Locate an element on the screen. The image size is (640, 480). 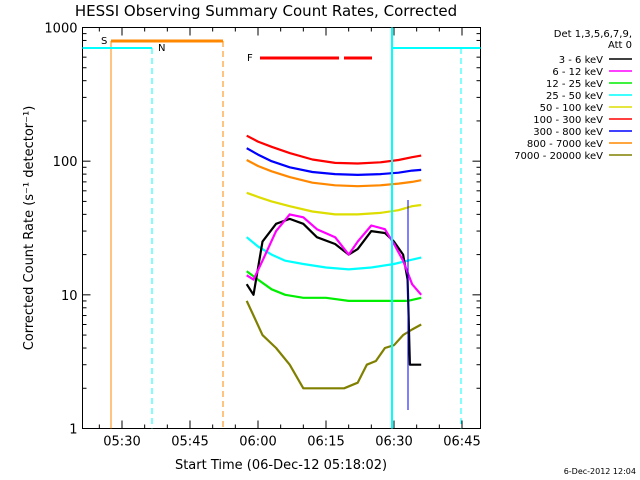
legend-label: 25 - 50 keV is located at coordinates (574, 96).